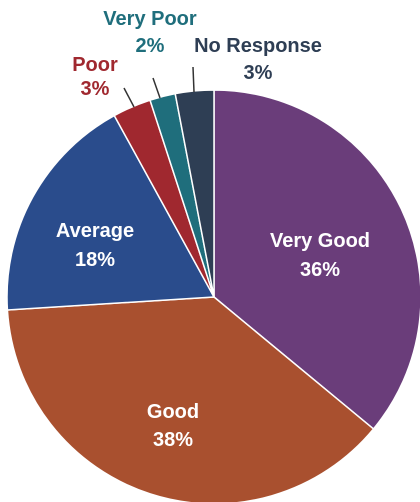  What do you see at coordinates (258, 46) in the screenshot?
I see `slice-label-no-response: No Response` at bounding box center [258, 46].